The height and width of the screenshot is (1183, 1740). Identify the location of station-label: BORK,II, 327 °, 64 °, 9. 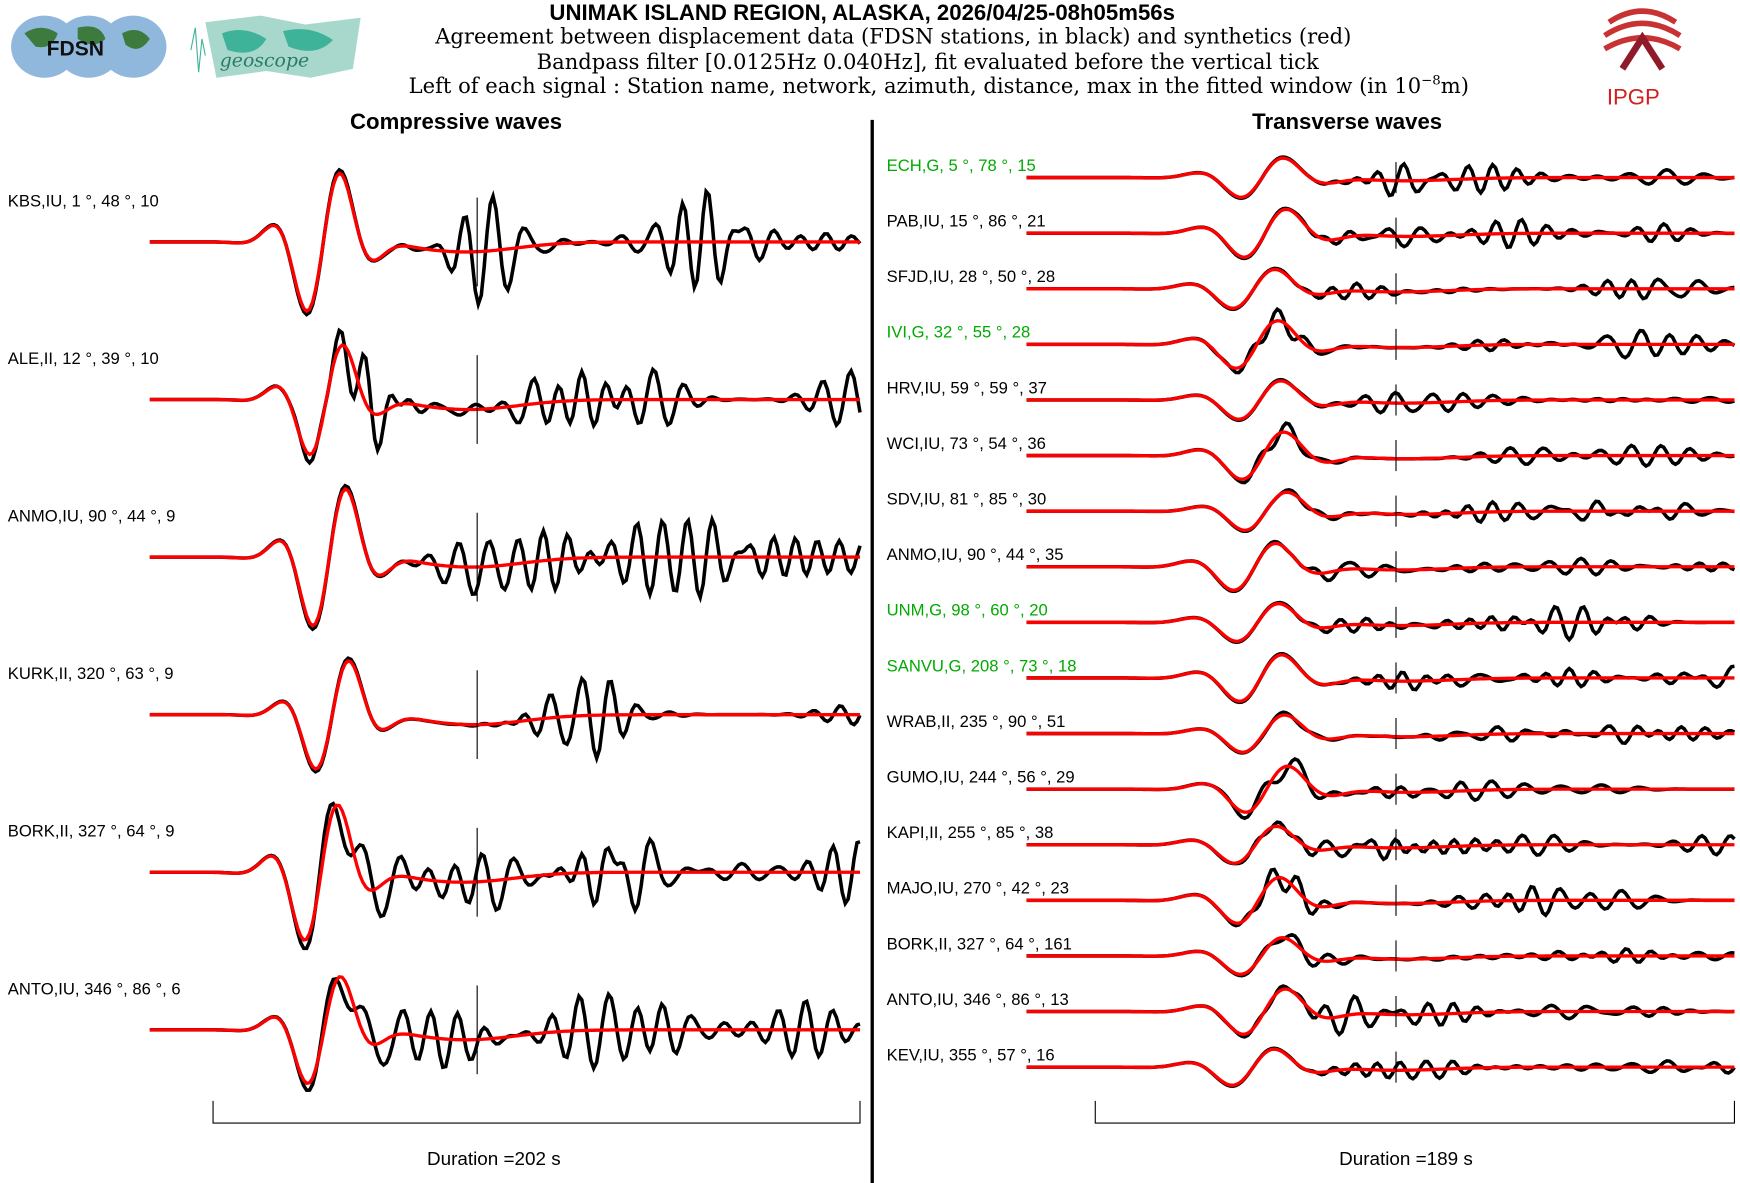
(91, 831).